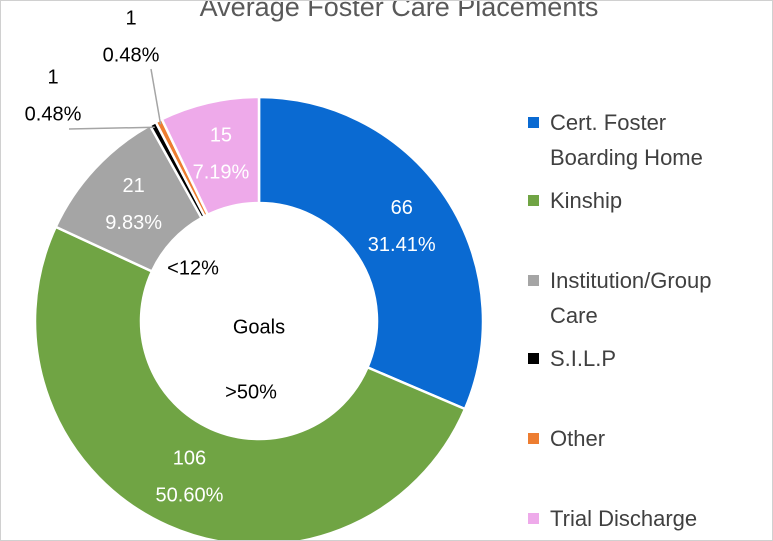 This screenshot has height=541, width=773. What do you see at coordinates (586, 200) in the screenshot?
I see `legend-label: Kinship` at bounding box center [586, 200].